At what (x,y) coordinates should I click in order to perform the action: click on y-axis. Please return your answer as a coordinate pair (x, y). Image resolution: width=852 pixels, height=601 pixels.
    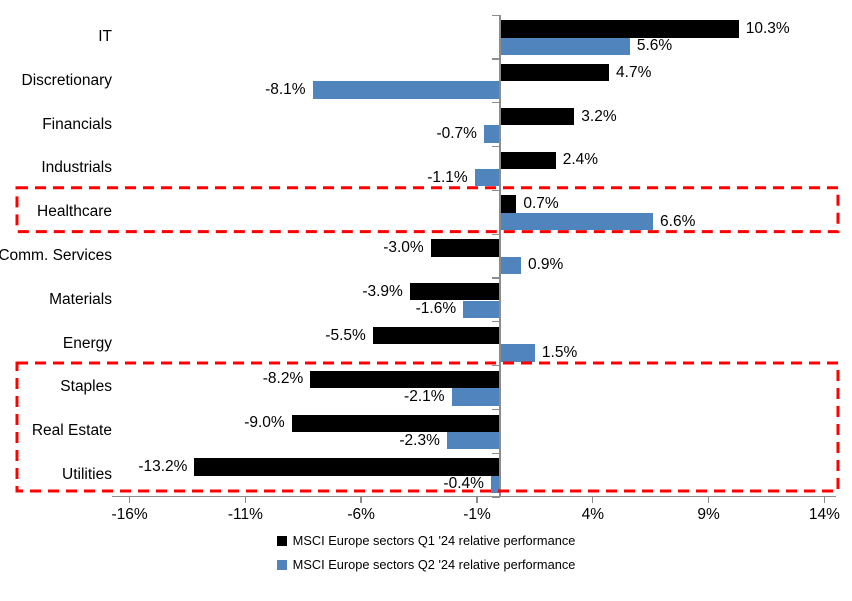
    Looking at the image, I should click on (500, 256).